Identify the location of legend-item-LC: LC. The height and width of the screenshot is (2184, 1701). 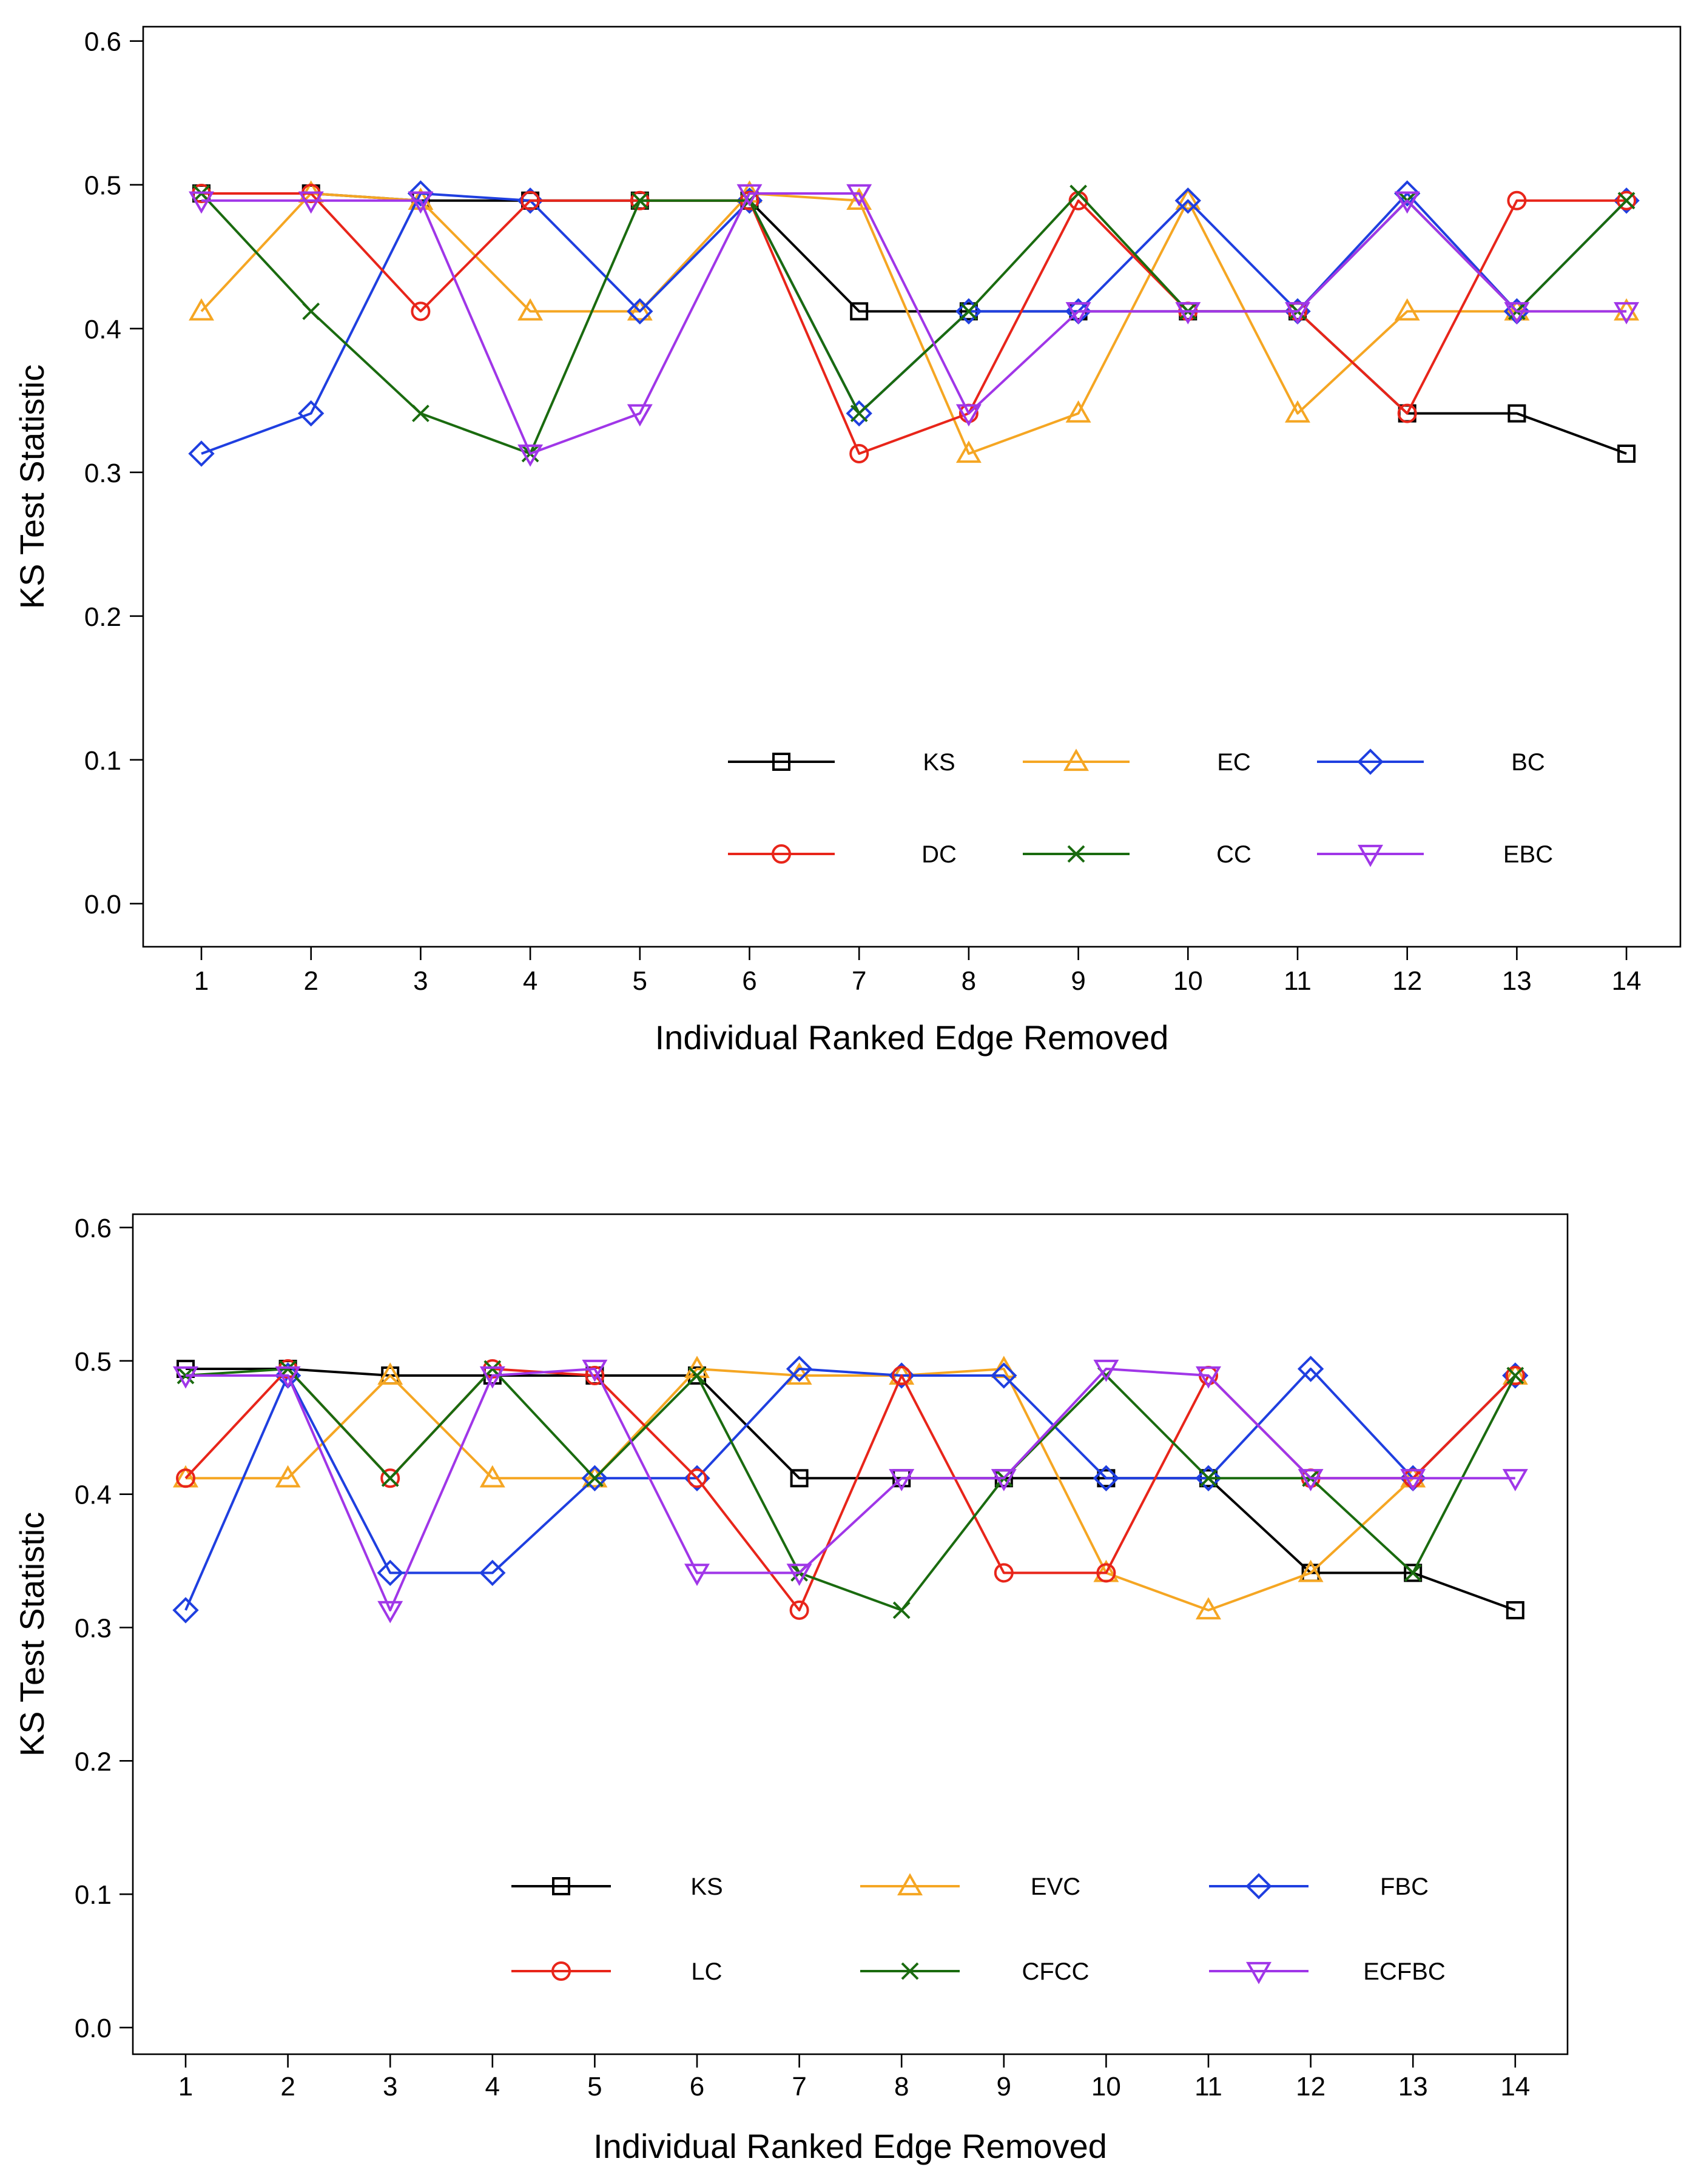
(617, 1971).